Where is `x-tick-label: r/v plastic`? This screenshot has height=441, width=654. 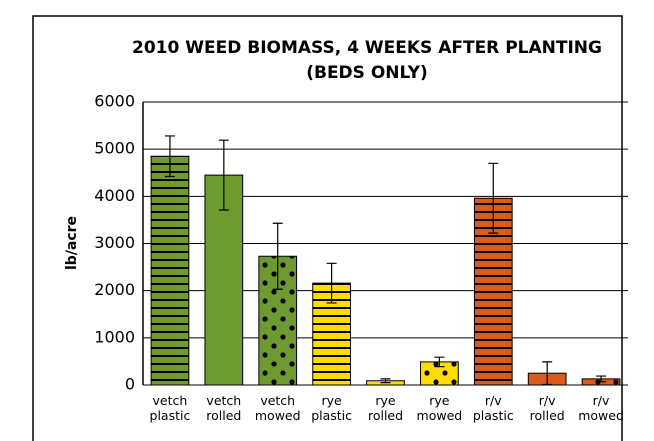
x-tick-label: r/v plastic is located at coordinates (493, 408).